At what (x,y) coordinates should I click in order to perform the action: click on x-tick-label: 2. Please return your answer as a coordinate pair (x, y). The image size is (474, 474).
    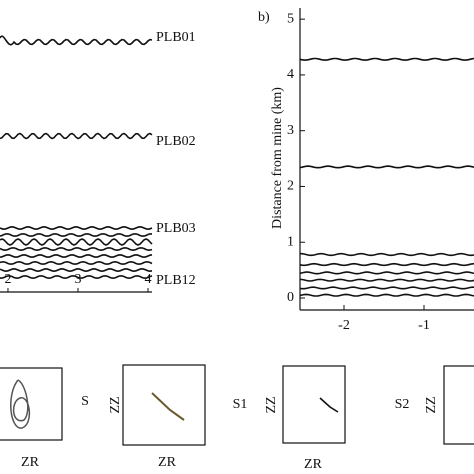
    Looking at the image, I should click on (7, 279).